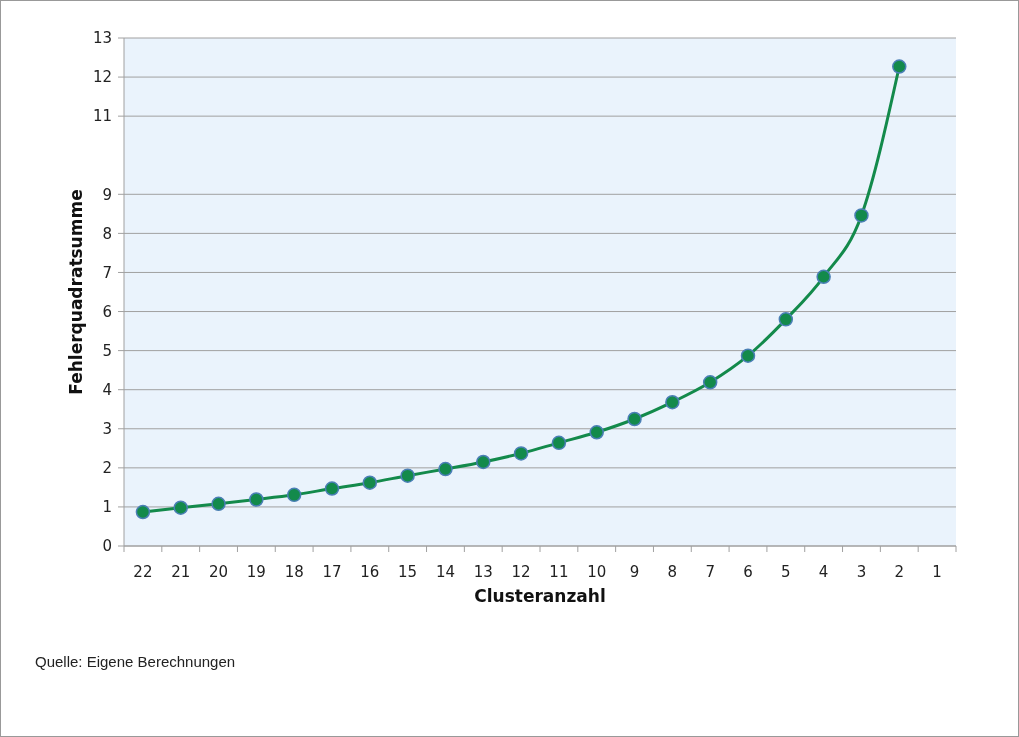 This screenshot has width=1019, height=737. What do you see at coordinates (107, 429) in the screenshot?
I see `y-tick-label: 3` at bounding box center [107, 429].